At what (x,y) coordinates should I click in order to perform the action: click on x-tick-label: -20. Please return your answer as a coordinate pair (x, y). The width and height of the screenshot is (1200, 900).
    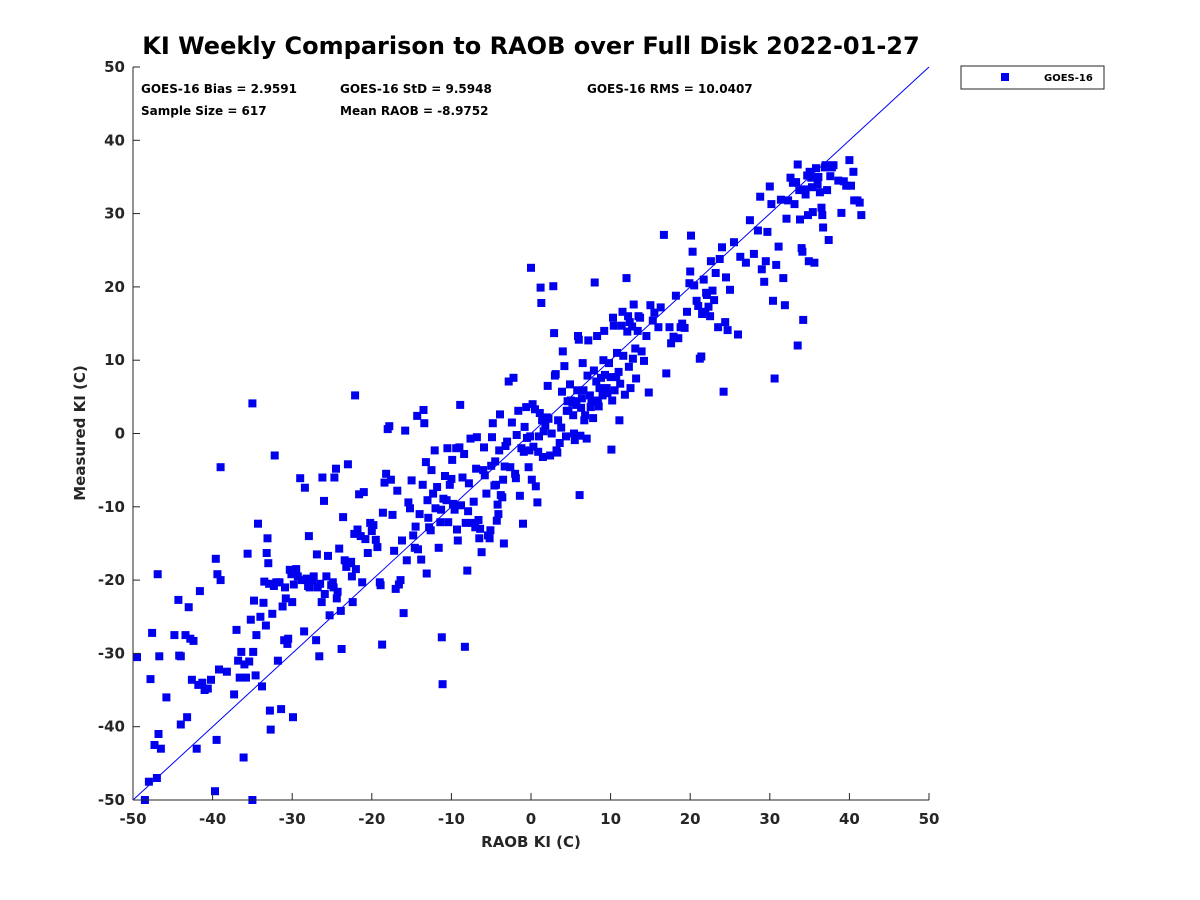
    Looking at the image, I should click on (371, 819).